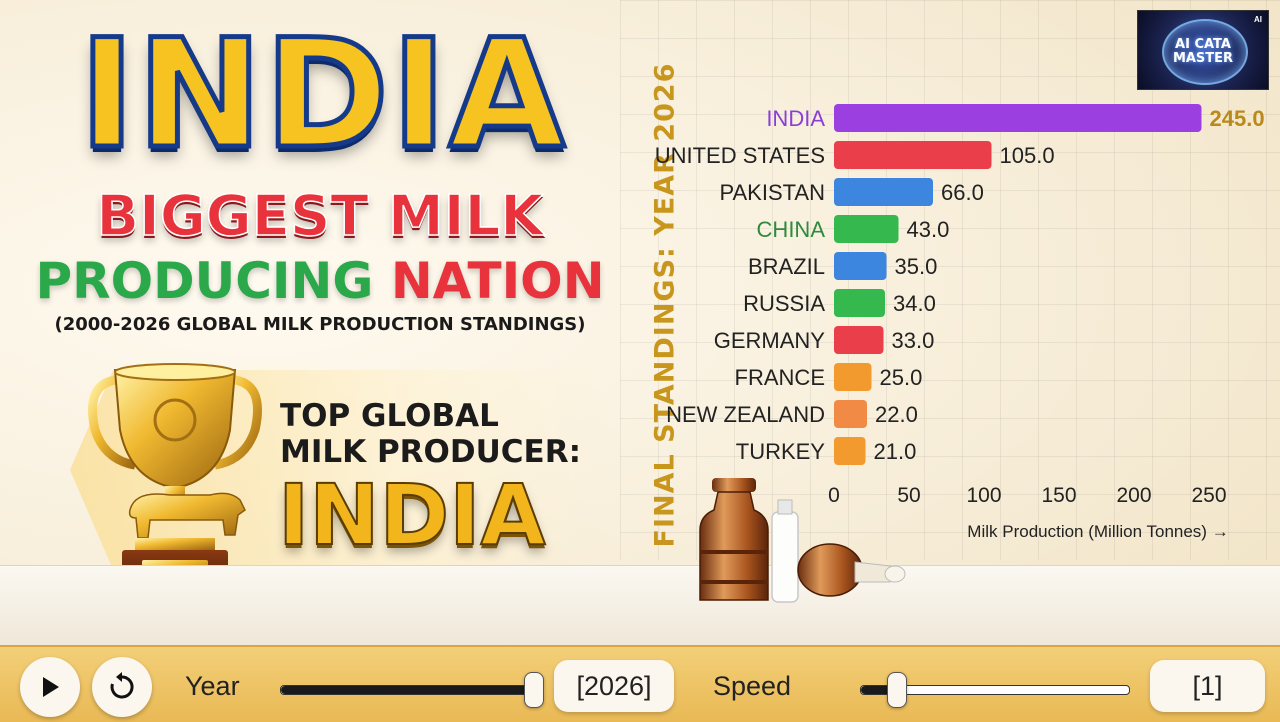 Image resolution: width=1280 pixels, height=722 pixels. Describe the element at coordinates (412, 515) in the screenshot. I see `top-producer-name: INDIA` at that location.